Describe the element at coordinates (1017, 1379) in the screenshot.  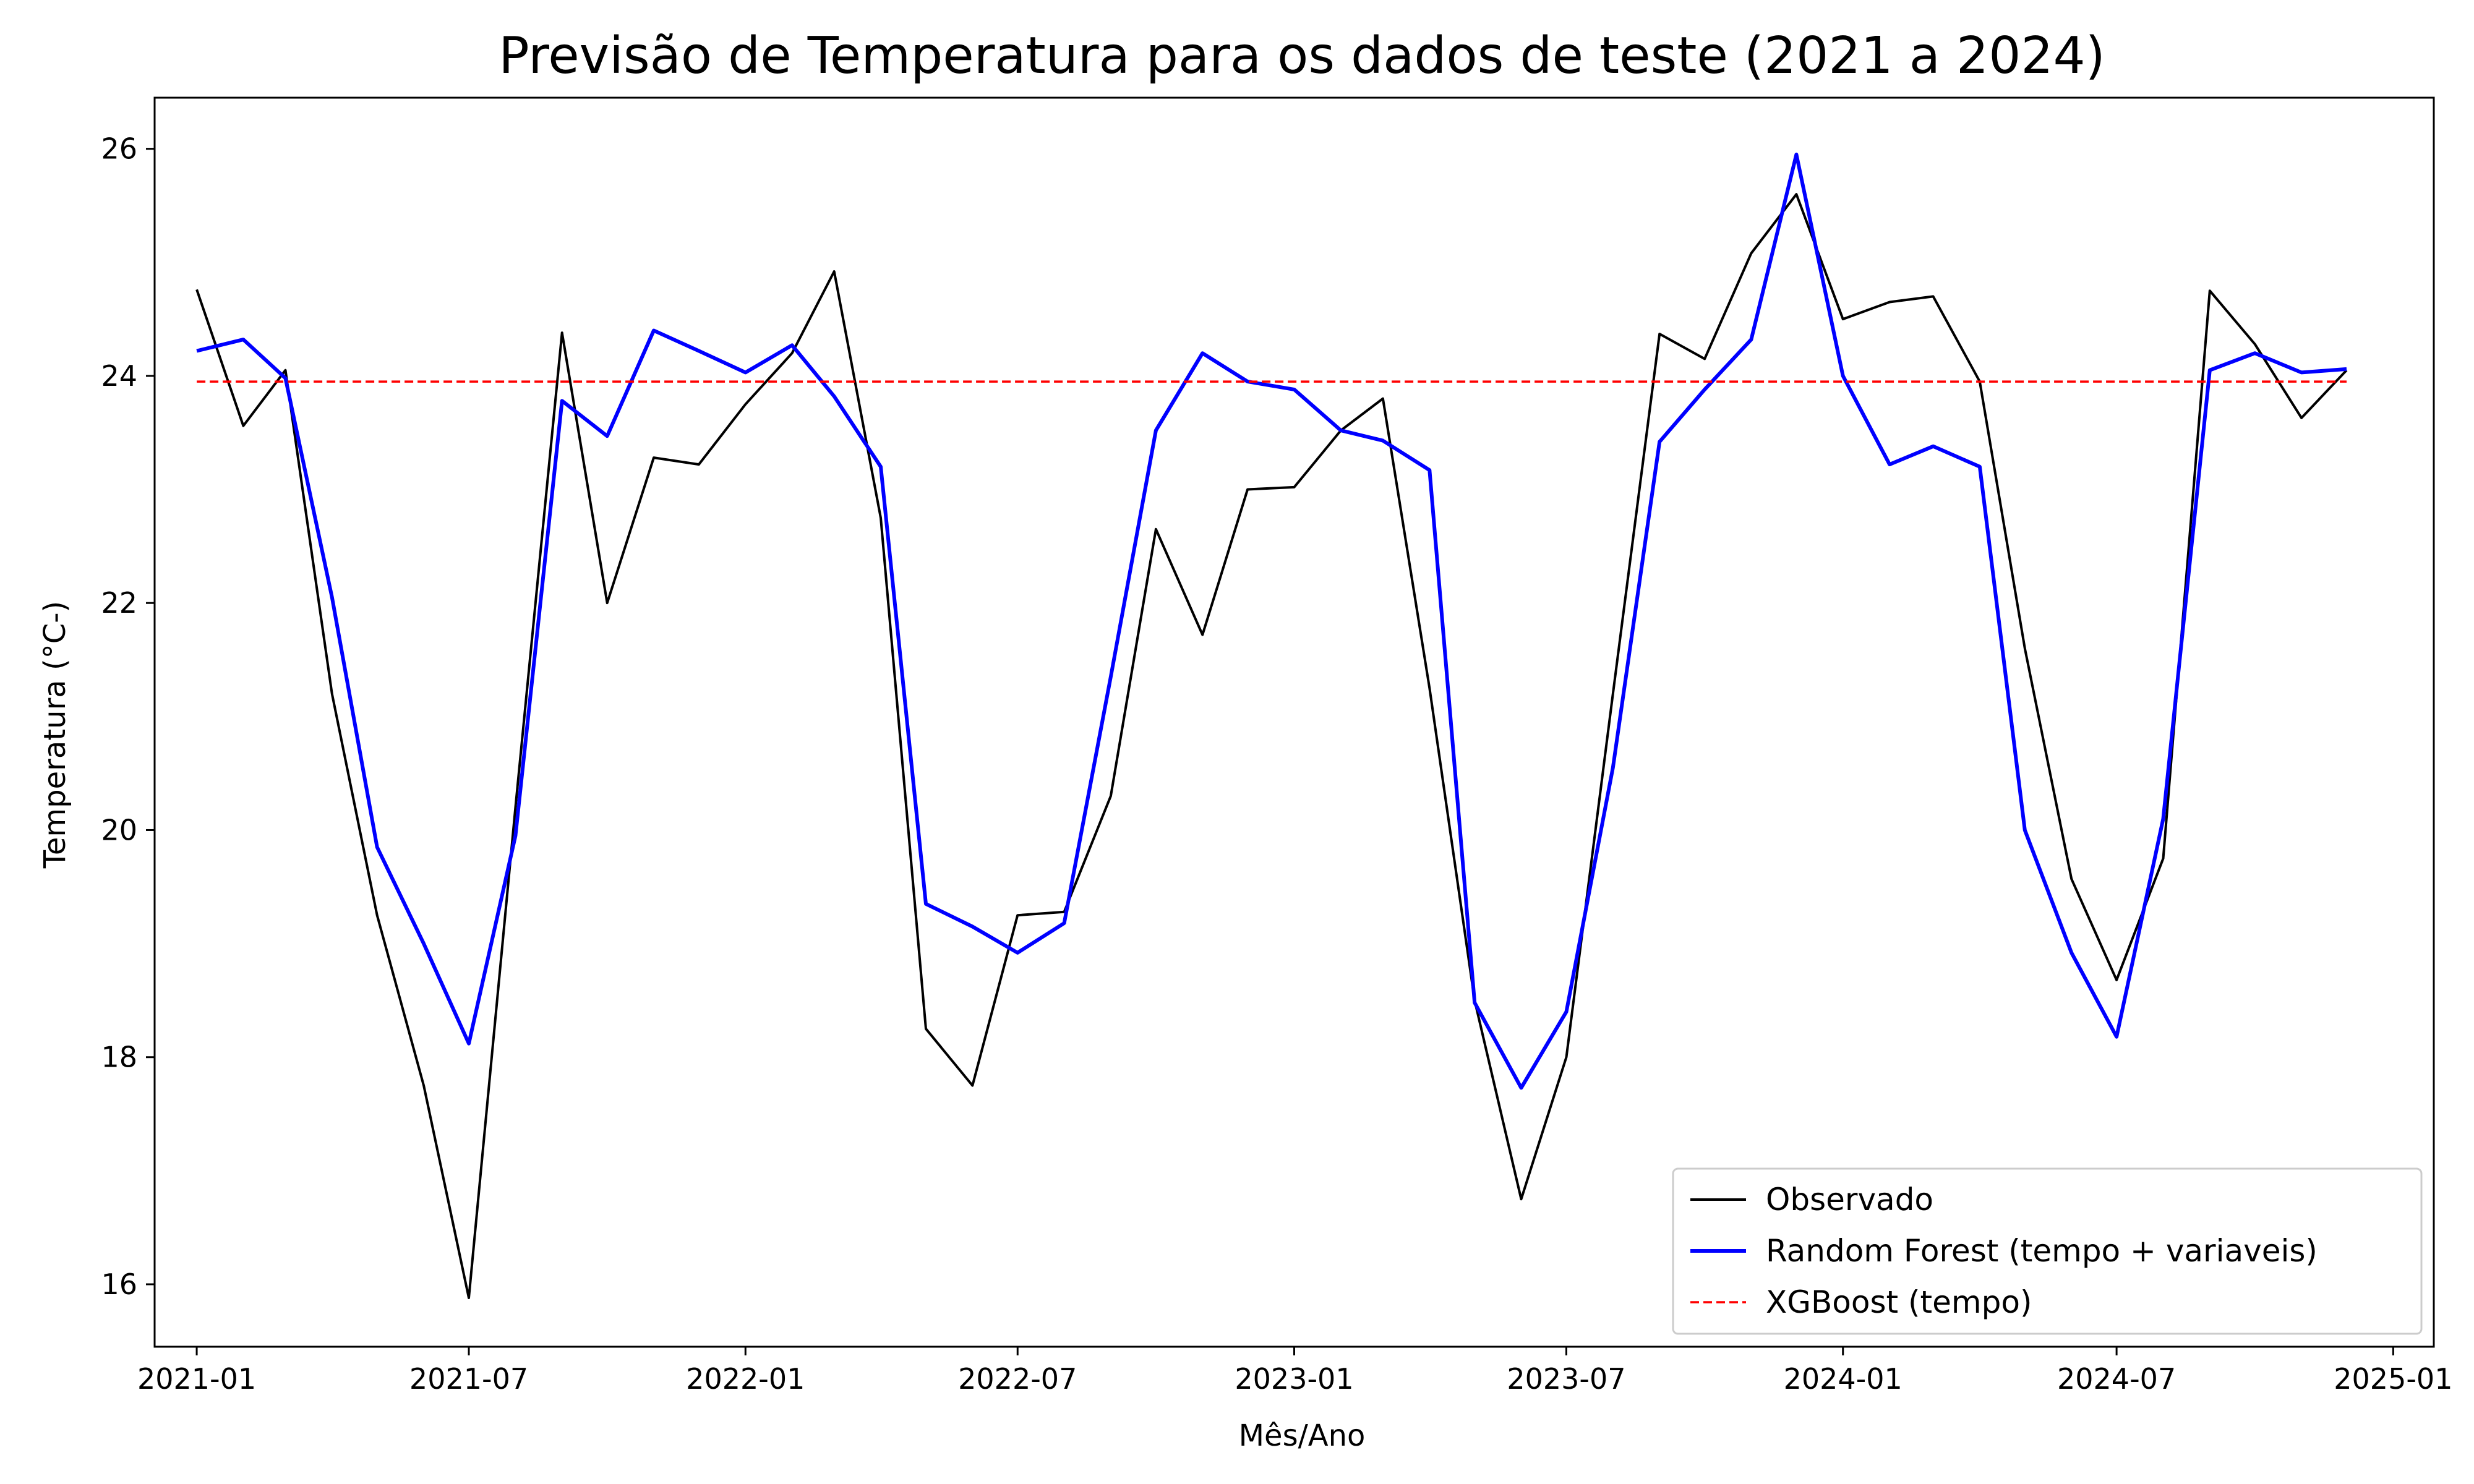
I see `x-tick-label-3: 2022-07` at that location.